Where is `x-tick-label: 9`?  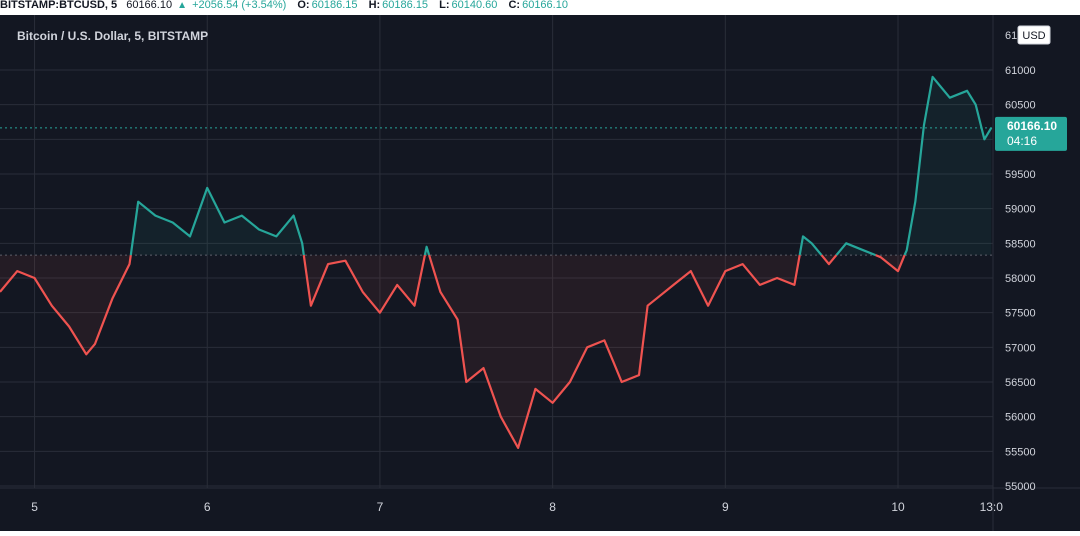 x-tick-label: 9 is located at coordinates (725, 507).